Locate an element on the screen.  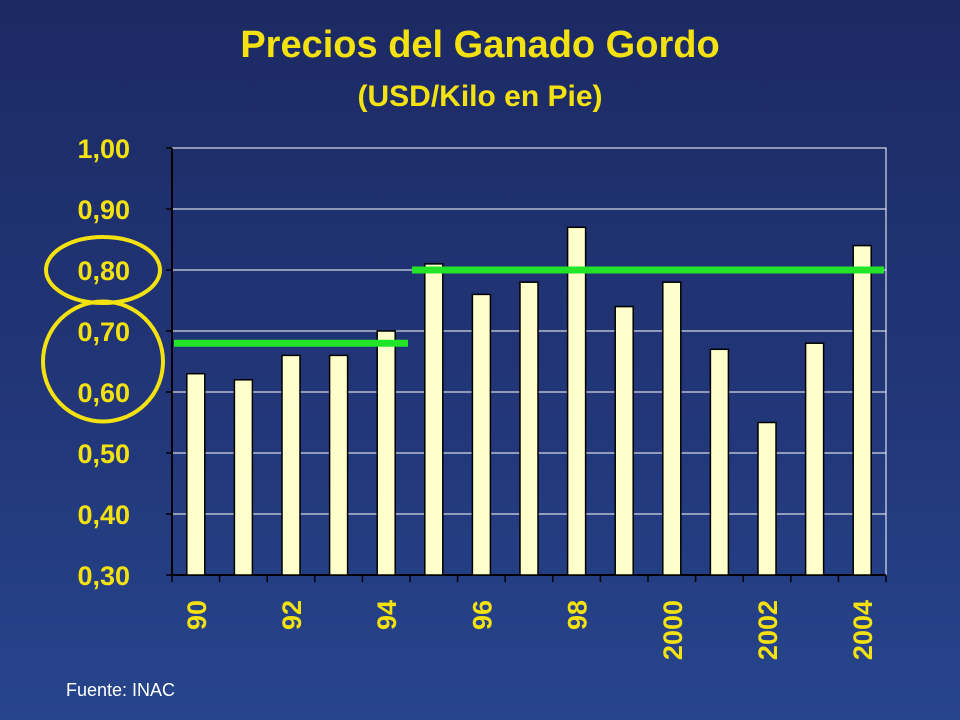
x-tick-label: 96 is located at coordinates (482, 615).